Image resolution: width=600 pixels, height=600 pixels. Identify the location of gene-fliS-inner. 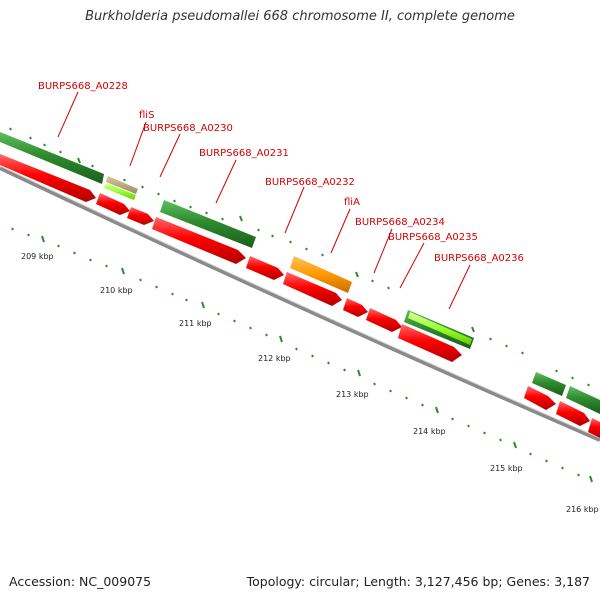
(120, 191).